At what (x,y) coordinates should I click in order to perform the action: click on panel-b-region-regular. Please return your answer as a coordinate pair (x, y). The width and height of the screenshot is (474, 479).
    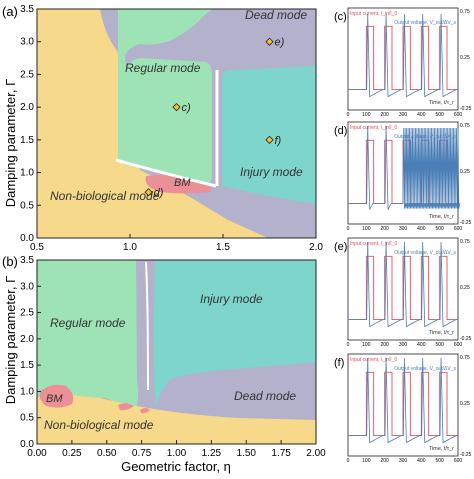
    Looking at the image, I should click on (88, 335).